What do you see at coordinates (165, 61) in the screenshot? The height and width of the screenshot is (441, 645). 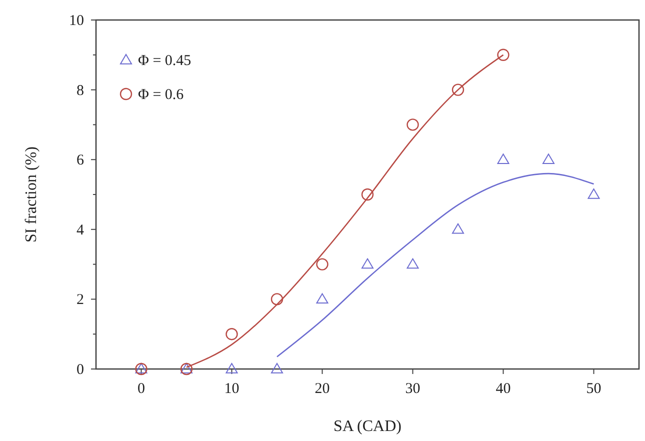 I see `legend-label: Φ = 0.45` at bounding box center [165, 61].